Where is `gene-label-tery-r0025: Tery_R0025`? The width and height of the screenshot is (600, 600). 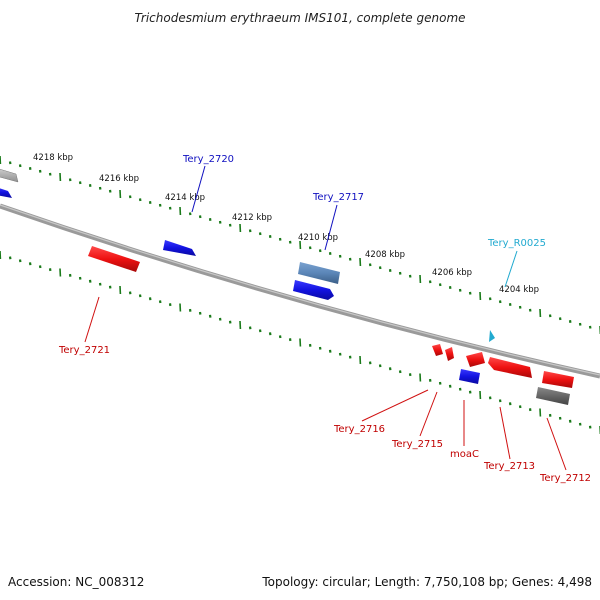 gene-label-tery-r0025: Tery_R0025 is located at coordinates (516, 243).